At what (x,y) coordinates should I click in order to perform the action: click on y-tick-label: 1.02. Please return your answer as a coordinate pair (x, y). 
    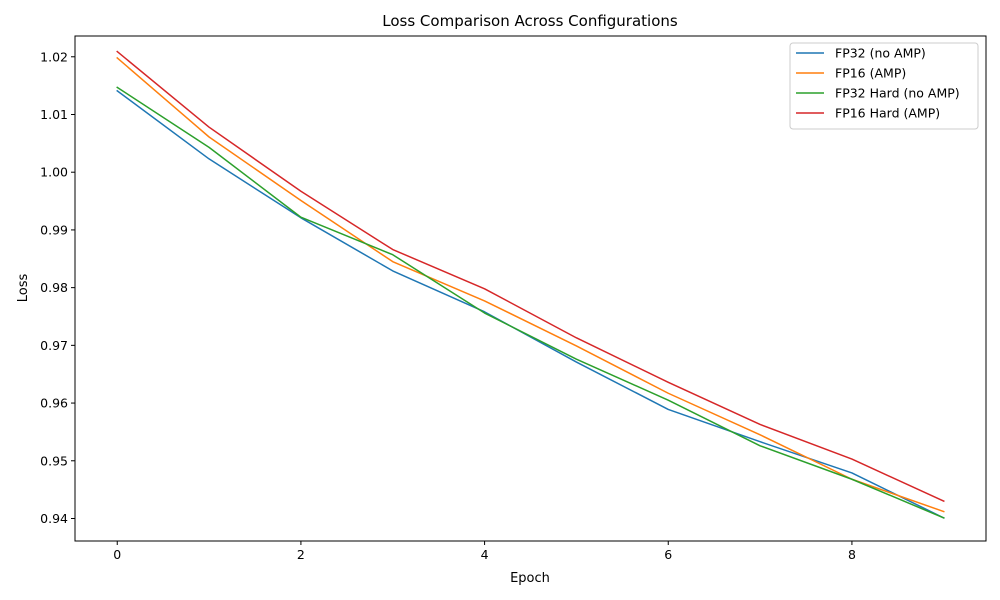
    Looking at the image, I should click on (54, 56).